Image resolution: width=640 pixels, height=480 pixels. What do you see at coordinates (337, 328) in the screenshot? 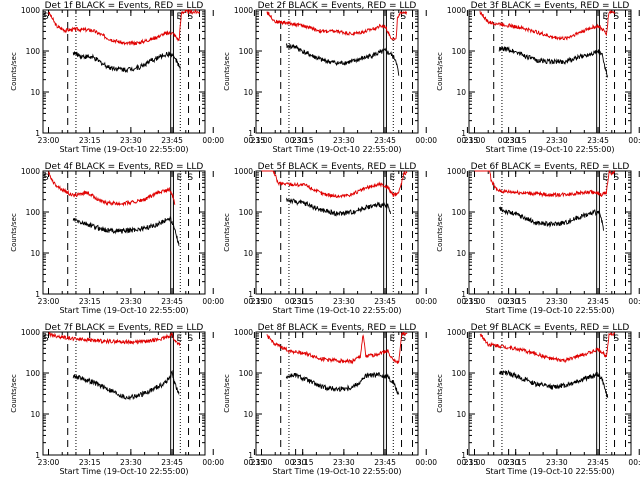
I see `panel-title: Det 8f BLACK = Events, RED = LLD` at bounding box center [337, 328].